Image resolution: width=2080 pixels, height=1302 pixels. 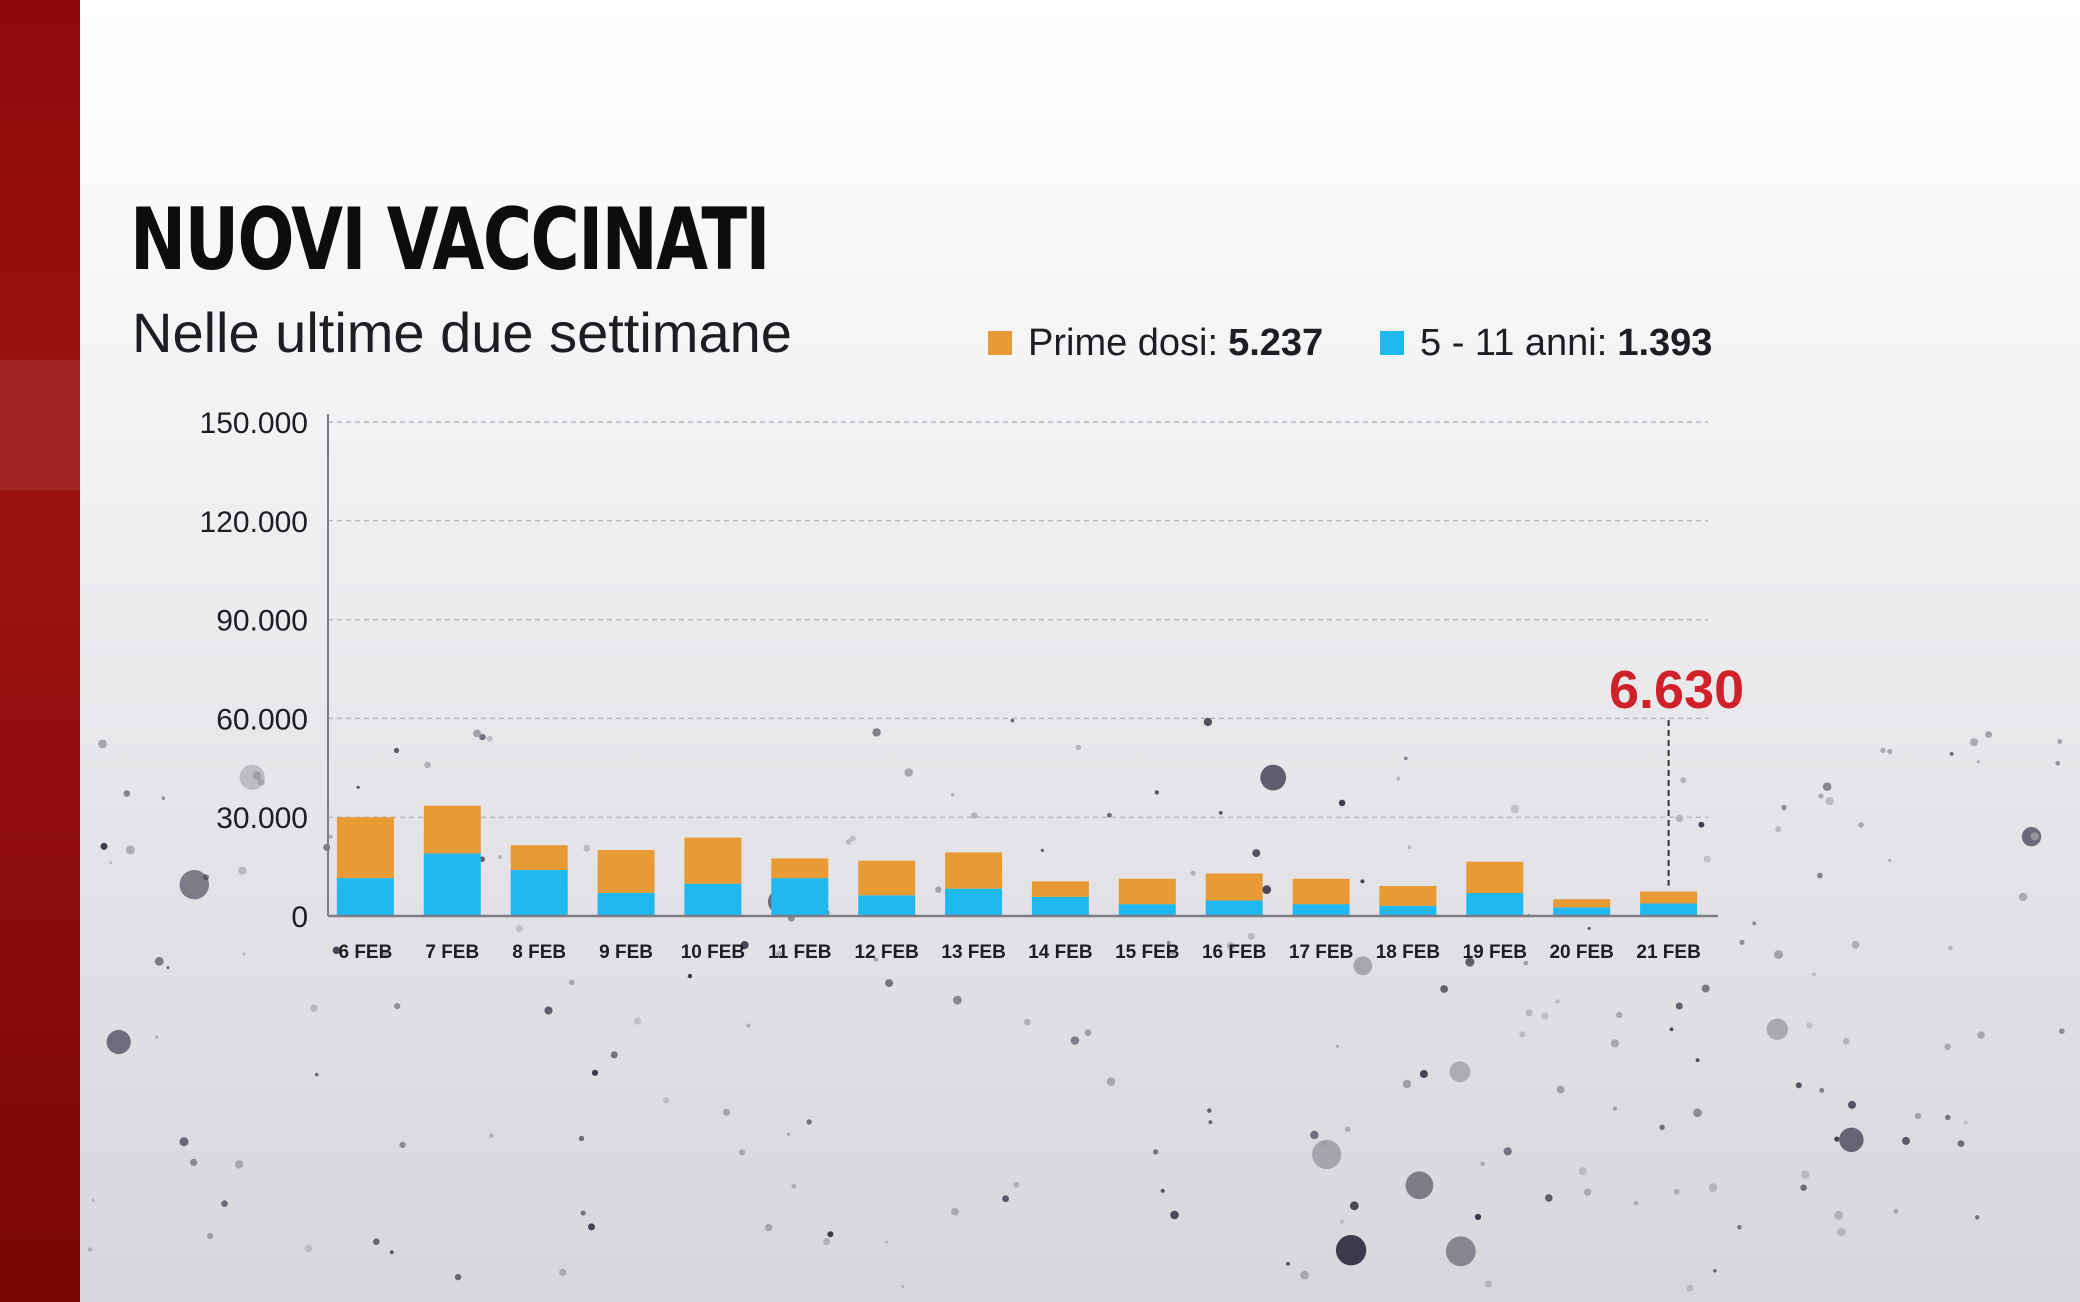 I want to click on legend-swatch-prime-dosi, so click(x=1000, y=343).